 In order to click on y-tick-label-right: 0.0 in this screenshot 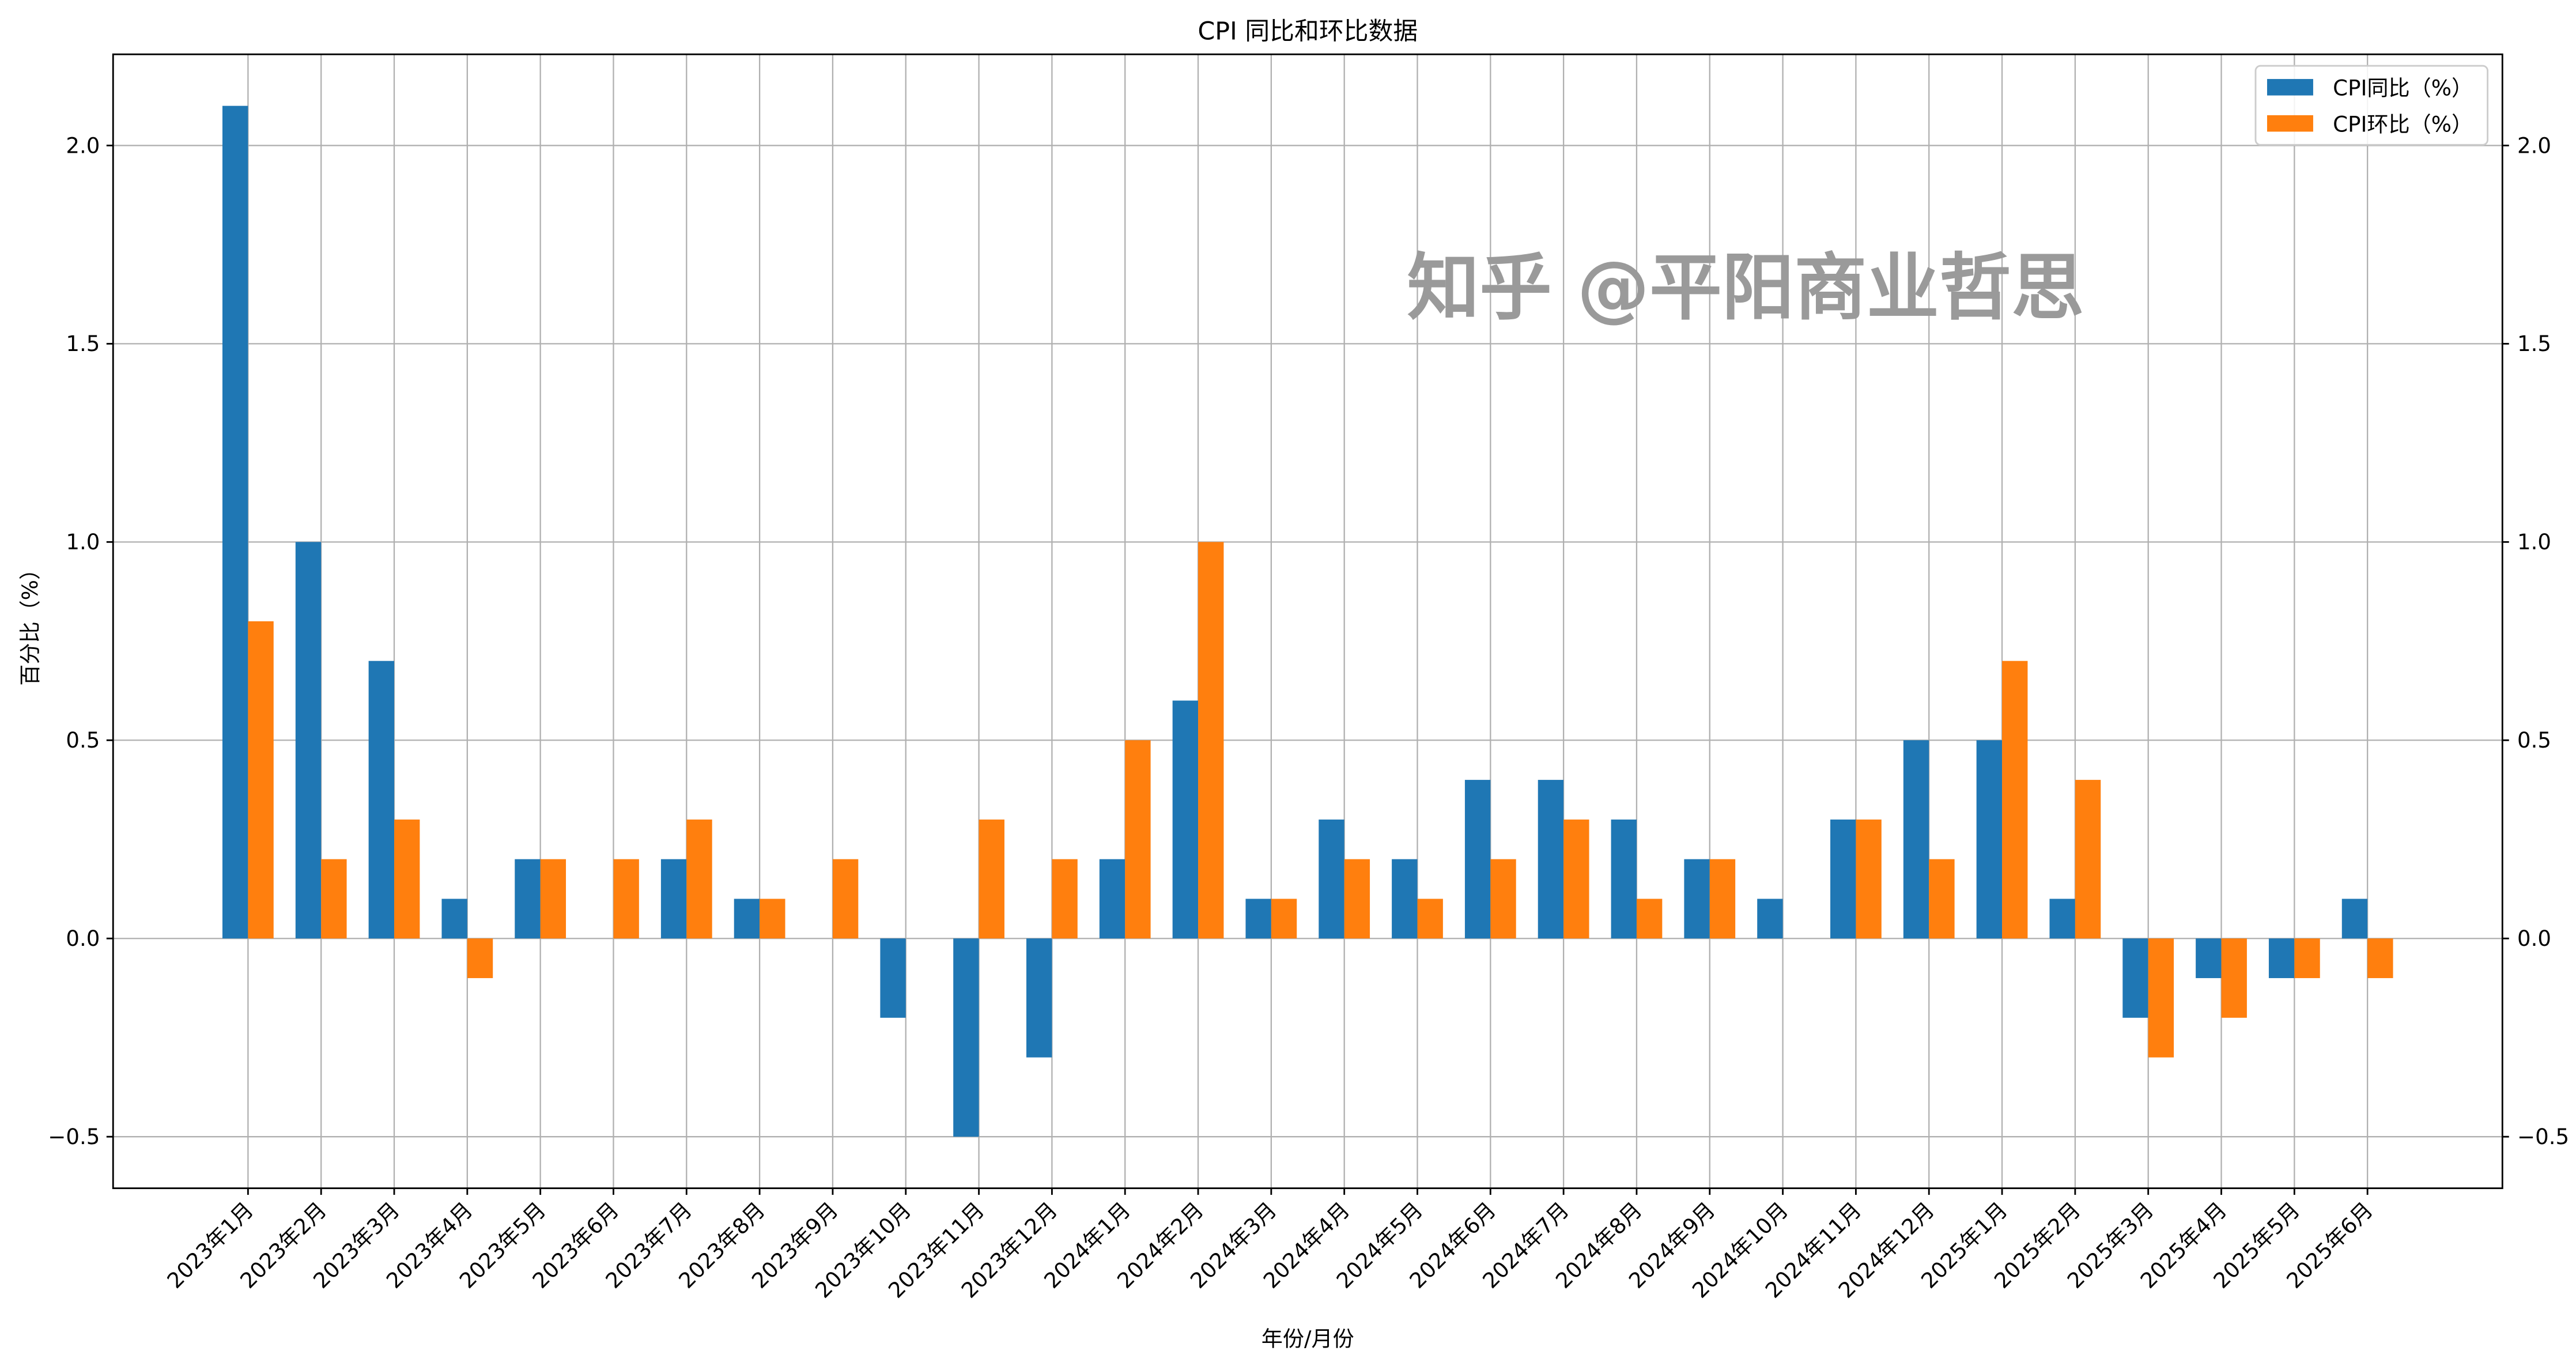, I will do `click(2534, 938)`.